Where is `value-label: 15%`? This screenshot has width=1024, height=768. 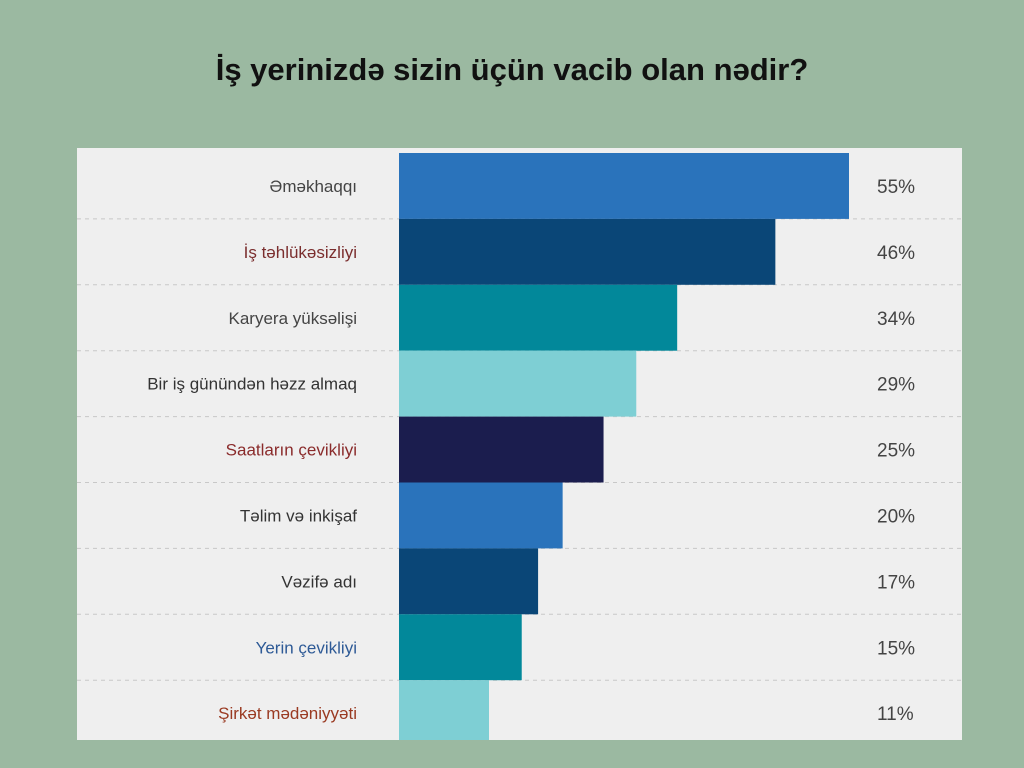 value-label: 15% is located at coordinates (896, 648).